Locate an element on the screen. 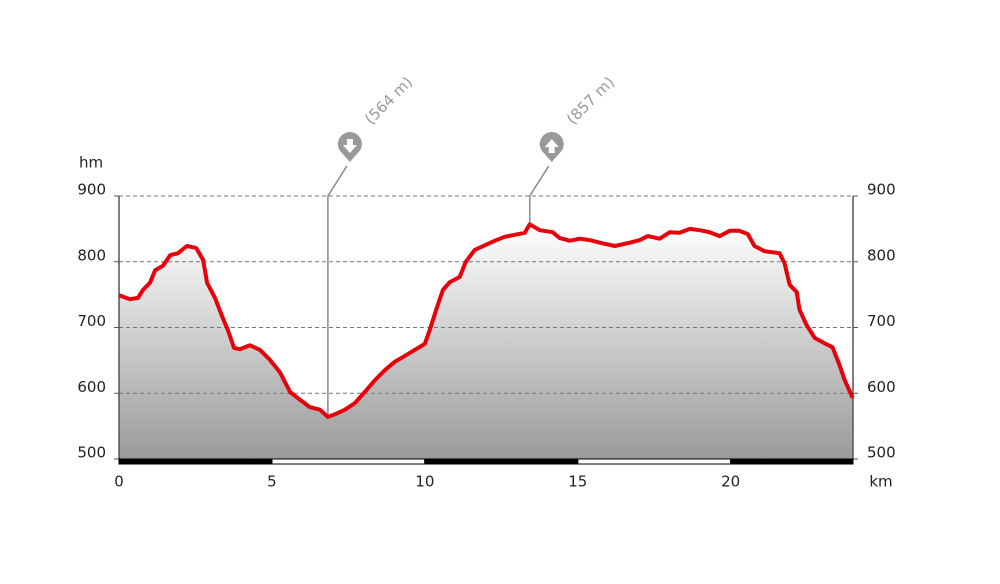  x-tick-label: 15 is located at coordinates (577, 482).